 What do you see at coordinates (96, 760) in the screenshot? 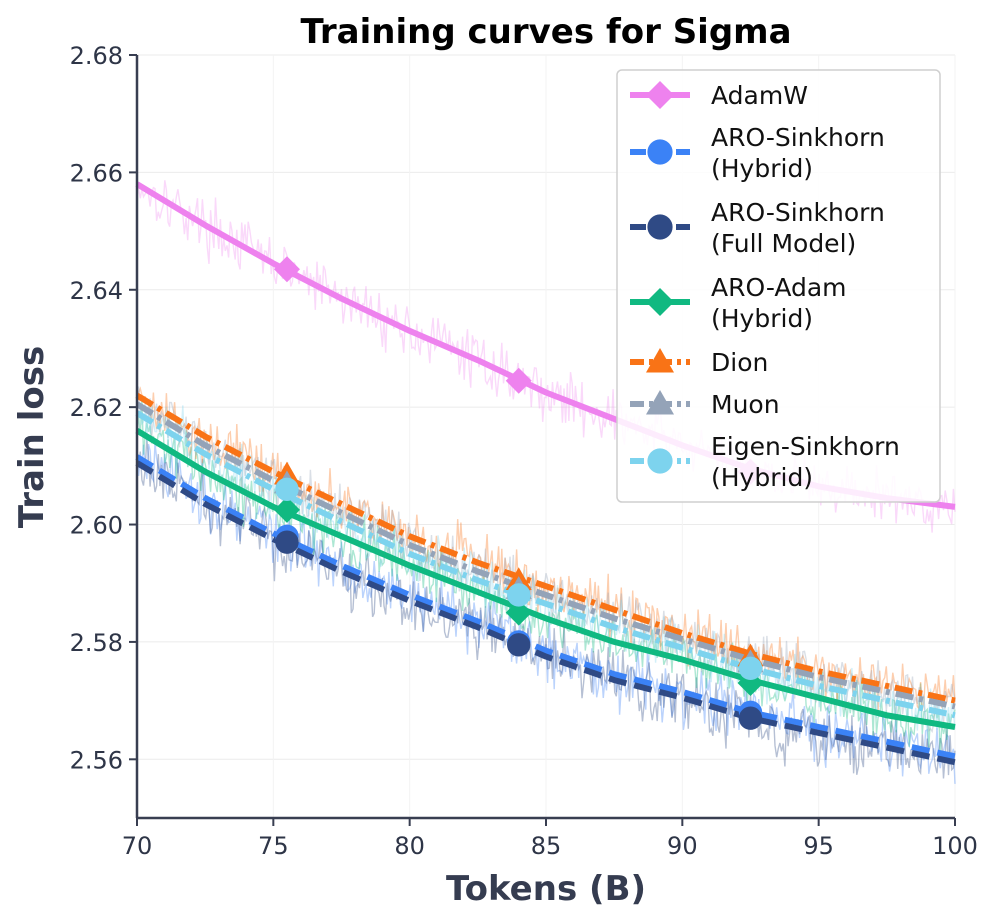
I see `y-tick-label: 2.56` at bounding box center [96, 760].